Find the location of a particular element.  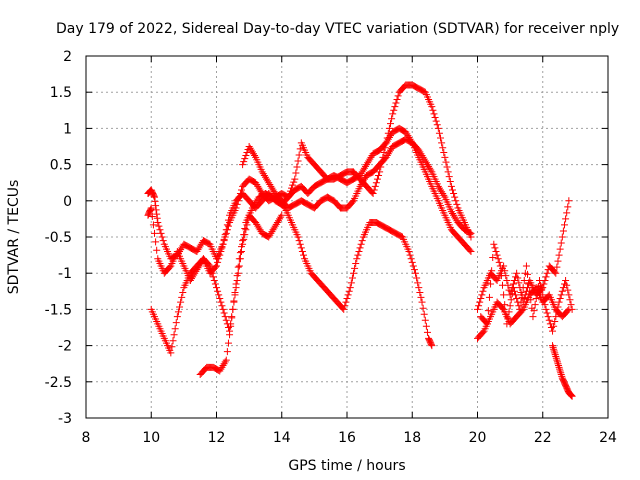

y-tick-label: -1.5 is located at coordinates (58, 310).